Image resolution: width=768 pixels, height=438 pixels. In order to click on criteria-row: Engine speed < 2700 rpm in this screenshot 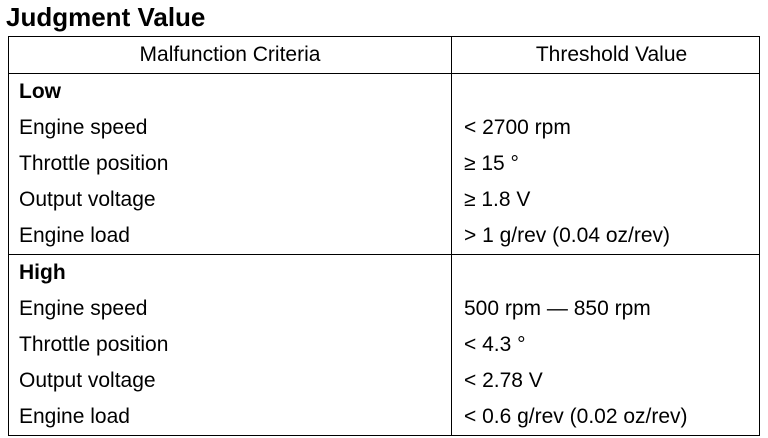, I will do `click(384, 128)`.